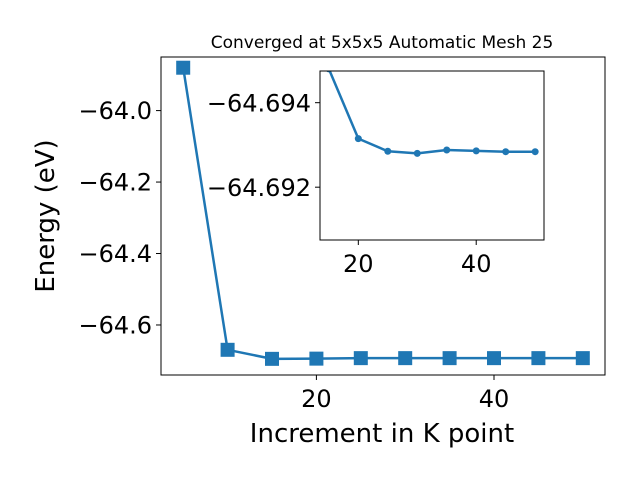  Describe the element at coordinates (259, 188) in the screenshot. I see `y-tick-label: −64.692` at that location.